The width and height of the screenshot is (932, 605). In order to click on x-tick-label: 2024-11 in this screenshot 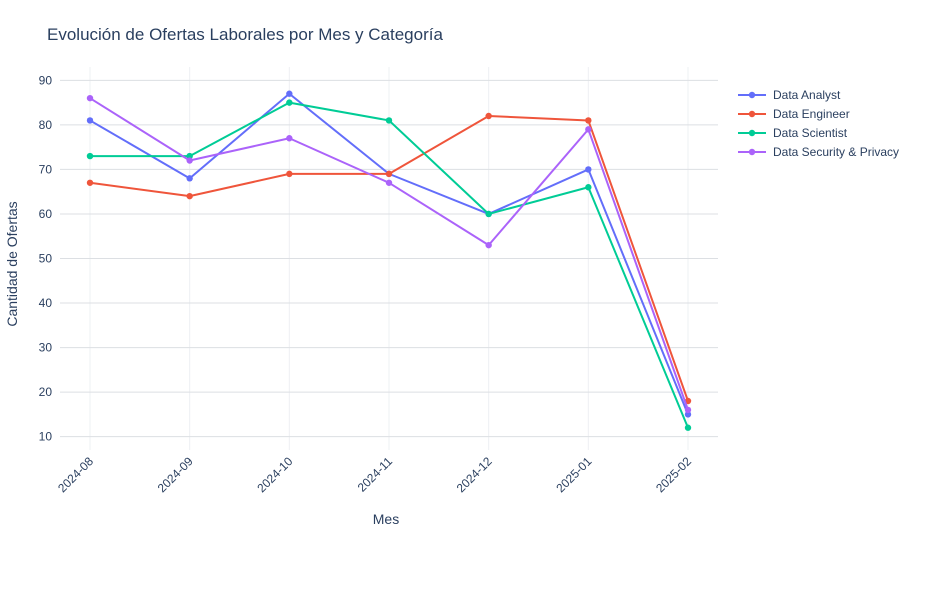, I will do `click(375, 474)`.